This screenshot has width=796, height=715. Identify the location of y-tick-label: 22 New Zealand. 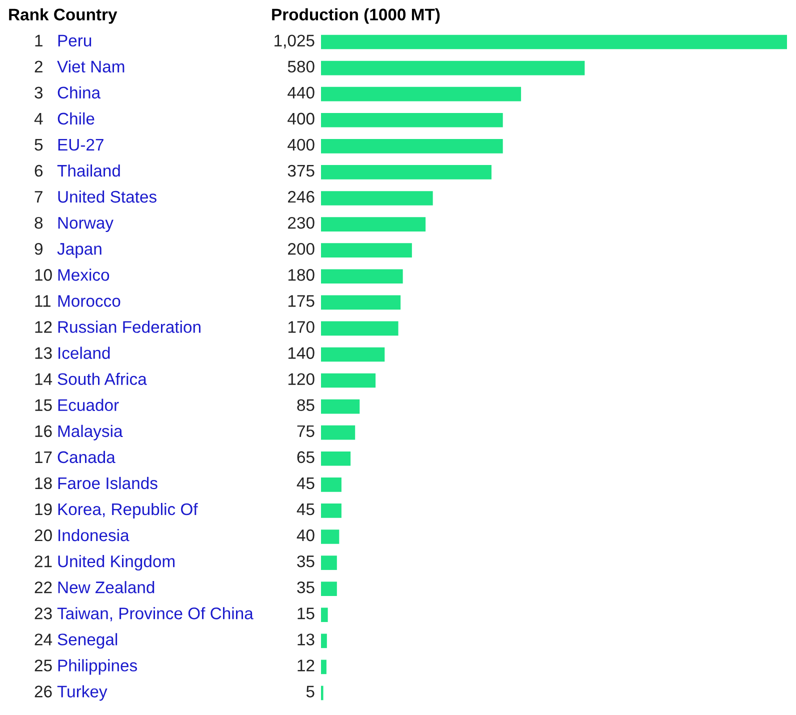
(94, 587).